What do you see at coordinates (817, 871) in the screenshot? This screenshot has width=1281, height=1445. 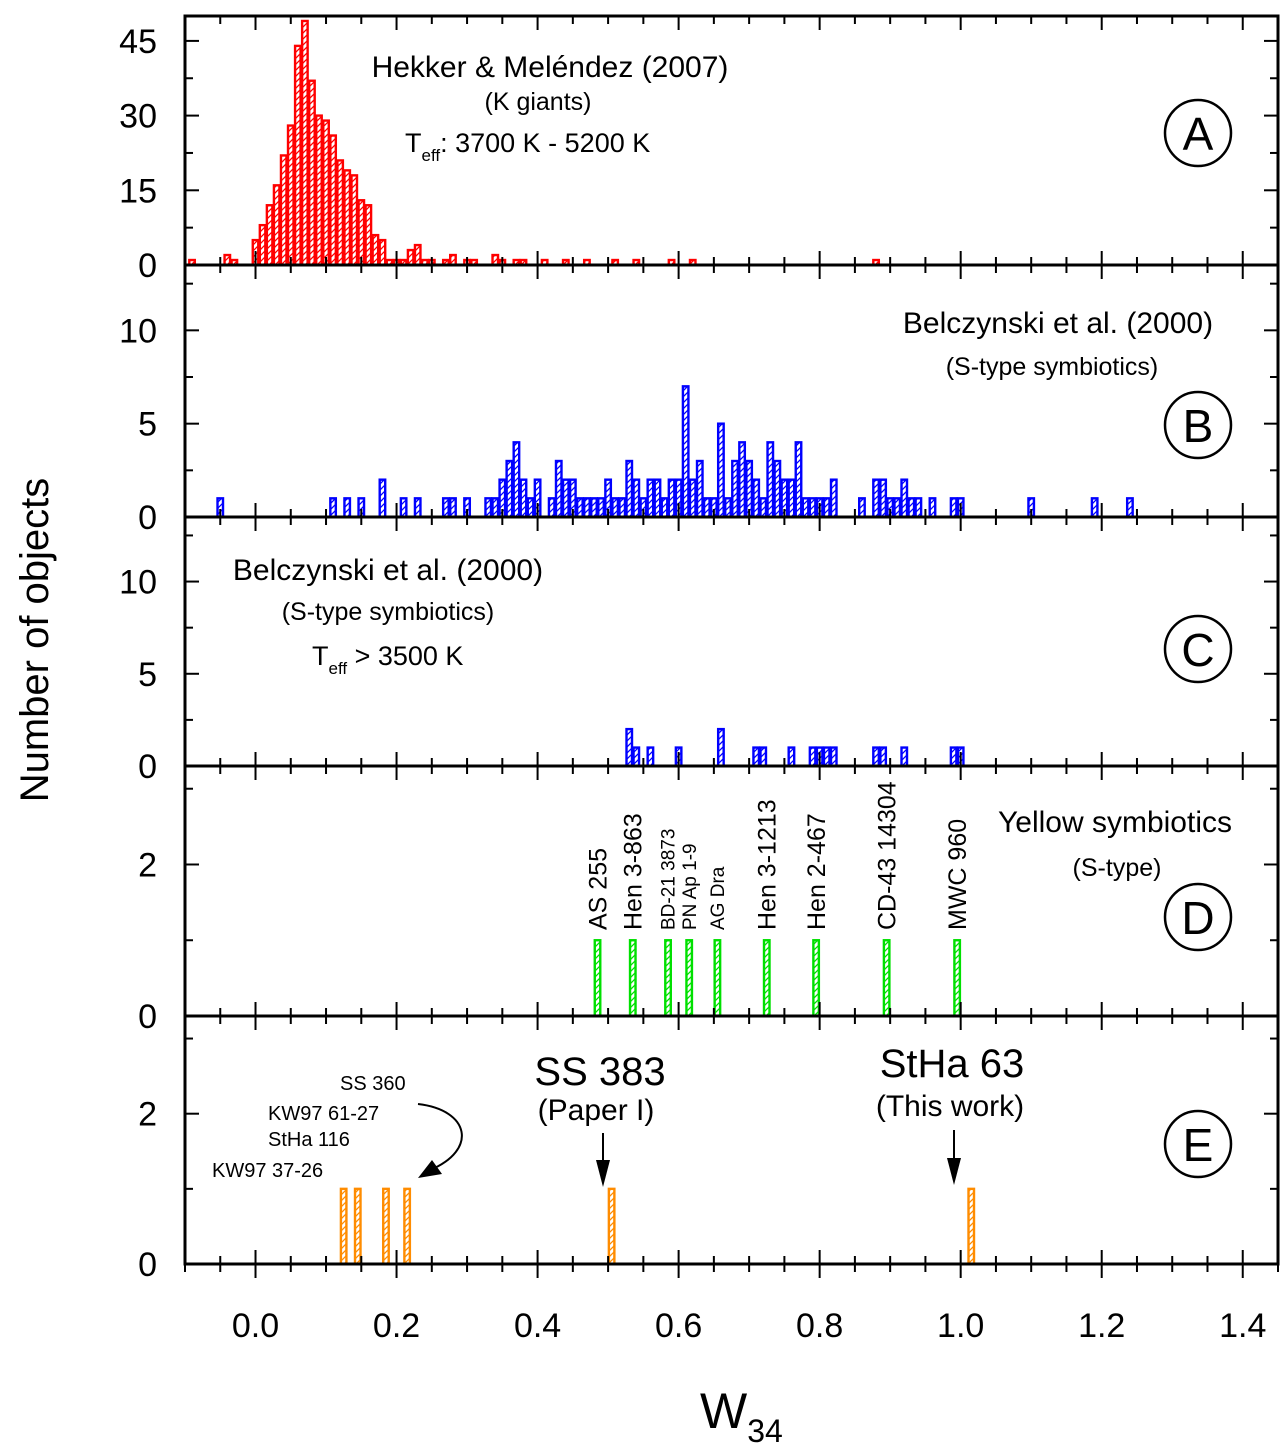 I see `object-label-6: Hen 2-467` at bounding box center [817, 871].